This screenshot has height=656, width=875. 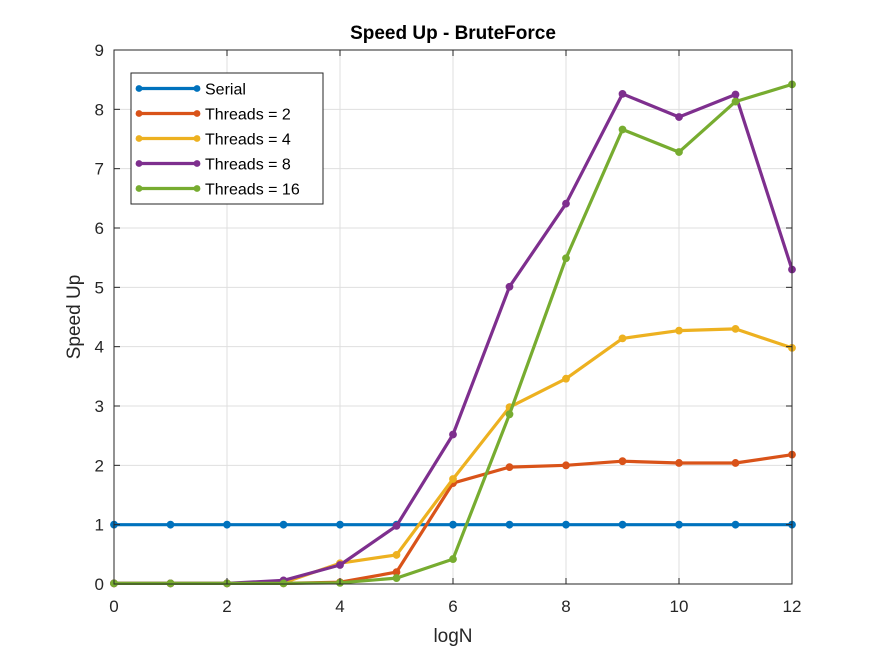 I want to click on legend-item: Threads = 16, so click(x=217, y=190).